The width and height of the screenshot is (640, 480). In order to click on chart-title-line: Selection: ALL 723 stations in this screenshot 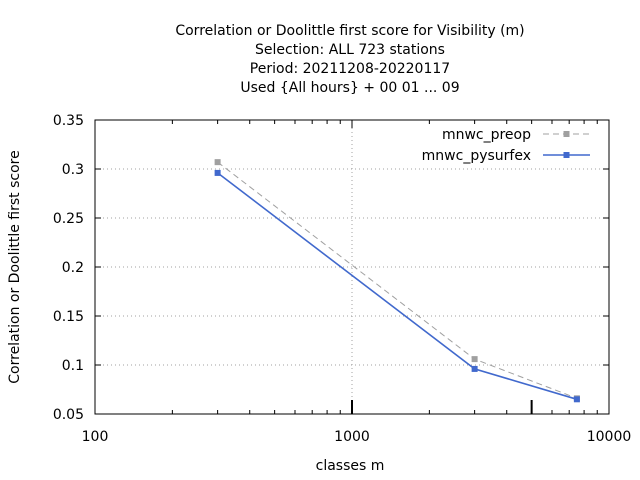, I will do `click(350, 50)`.